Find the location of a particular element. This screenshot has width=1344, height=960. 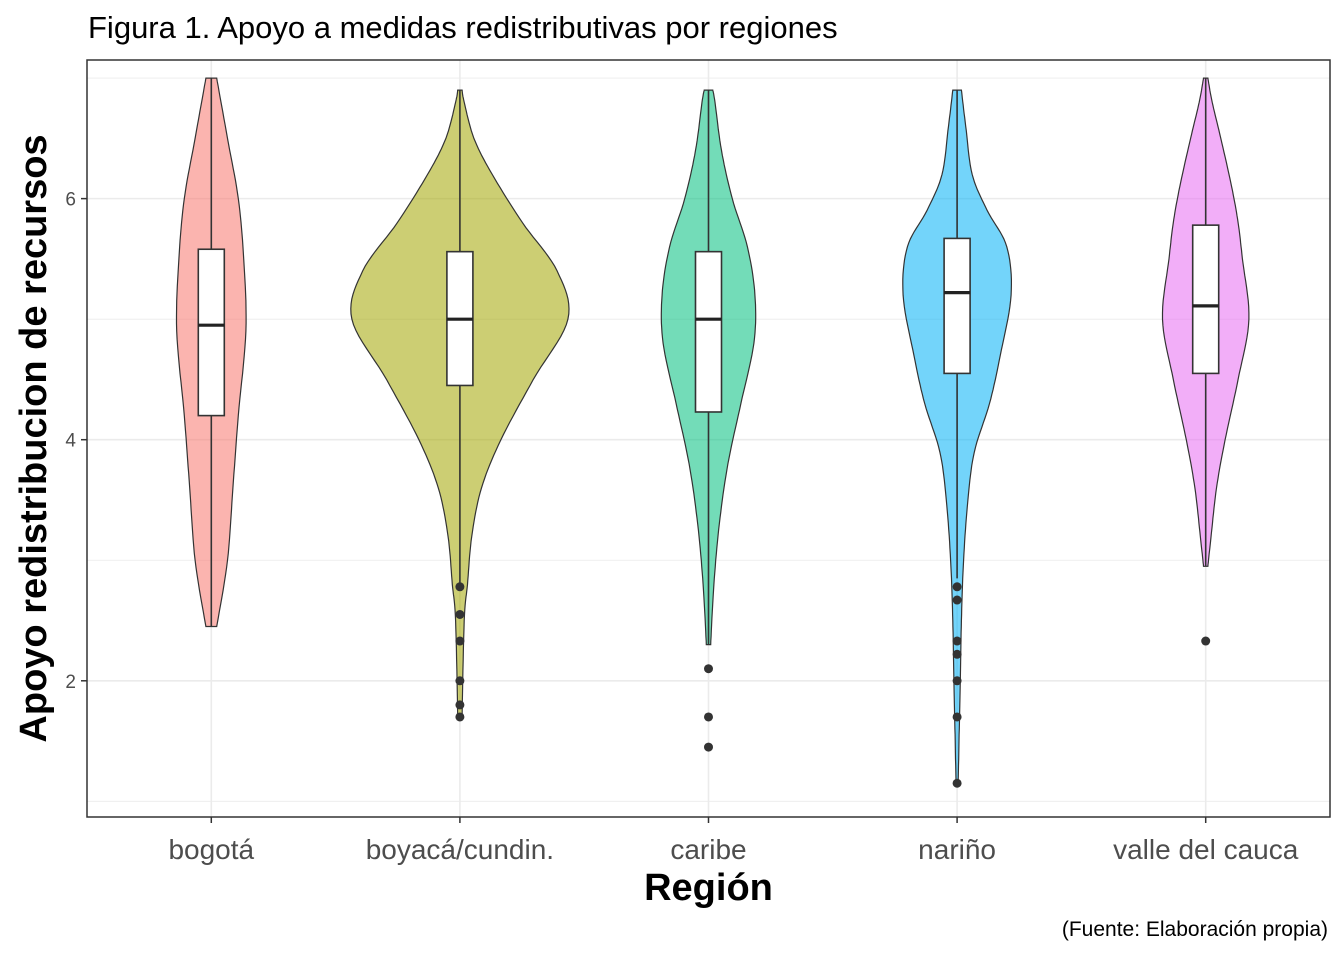

y-axis-label: Apoyo redistribucion de recursos is located at coordinates (34, 438).